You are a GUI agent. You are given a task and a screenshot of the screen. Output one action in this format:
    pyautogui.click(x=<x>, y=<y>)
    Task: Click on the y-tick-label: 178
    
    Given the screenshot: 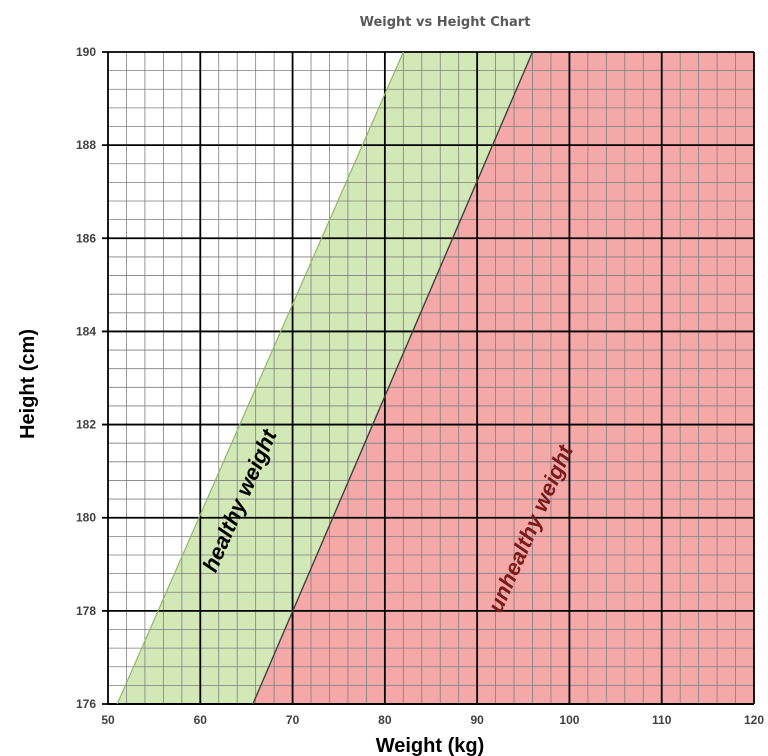 What is the action you would take?
    pyautogui.click(x=86, y=611)
    